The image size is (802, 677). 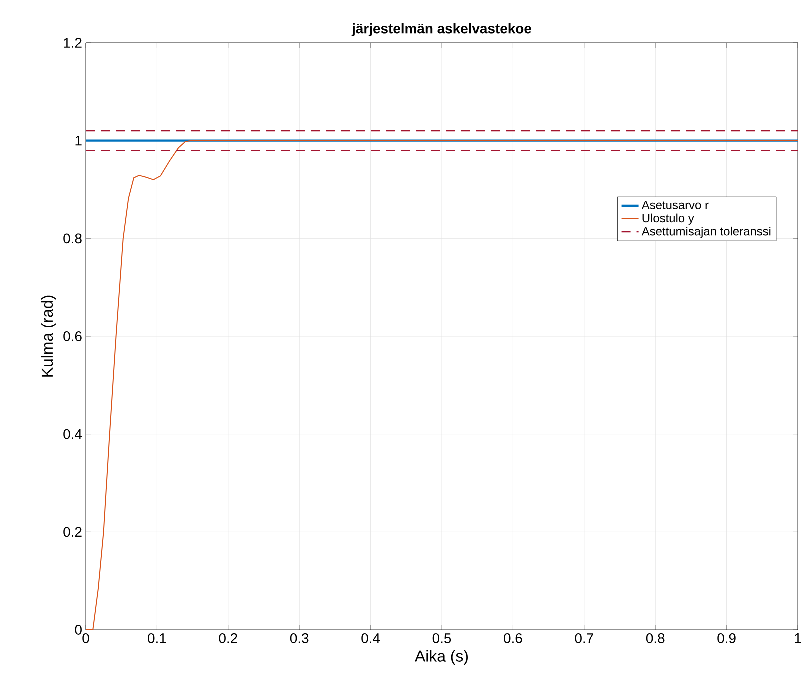 I want to click on x-tick-label: 1, so click(x=798, y=639).